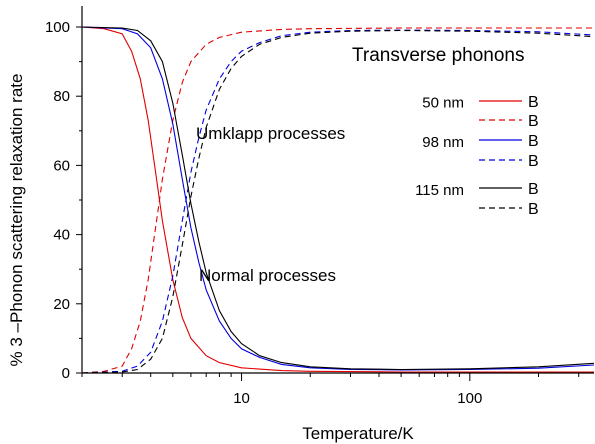  What do you see at coordinates (270, 133) in the screenshot?
I see `annotation-umklapp-processes: Umklapp processes` at bounding box center [270, 133].